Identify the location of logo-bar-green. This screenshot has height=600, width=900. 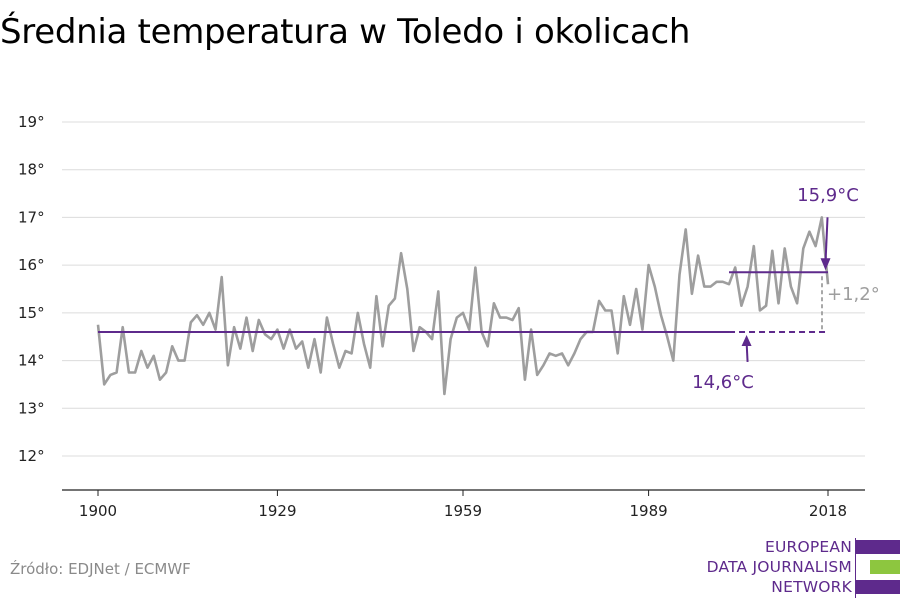
(885, 567).